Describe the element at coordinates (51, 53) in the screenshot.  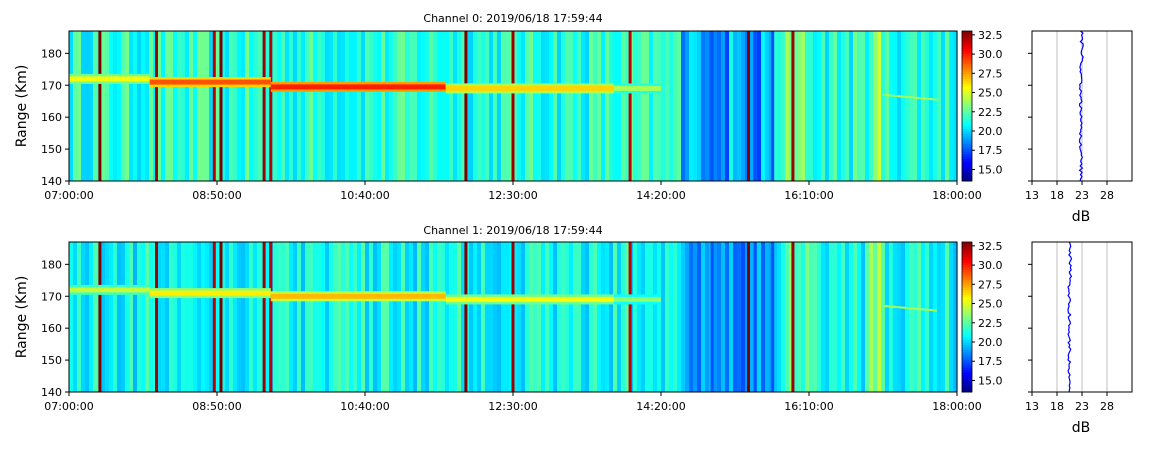
I see `y-tick-label: 180` at that location.